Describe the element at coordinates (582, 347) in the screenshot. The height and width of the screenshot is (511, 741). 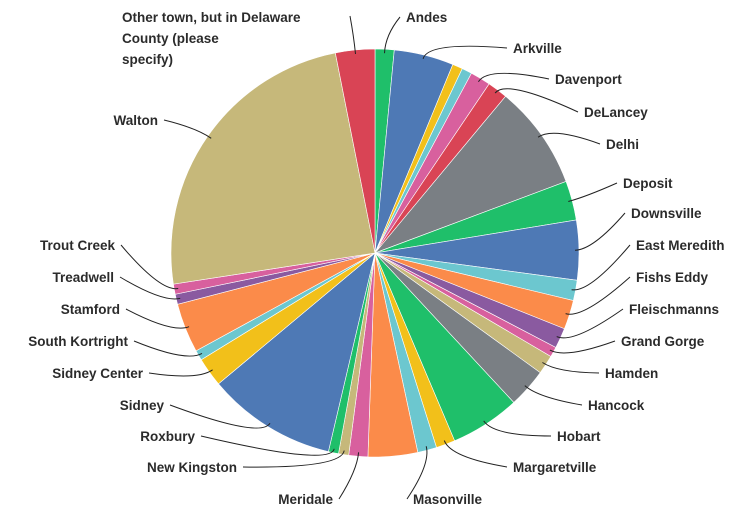
I see `leader-line-grand-gorge` at that location.